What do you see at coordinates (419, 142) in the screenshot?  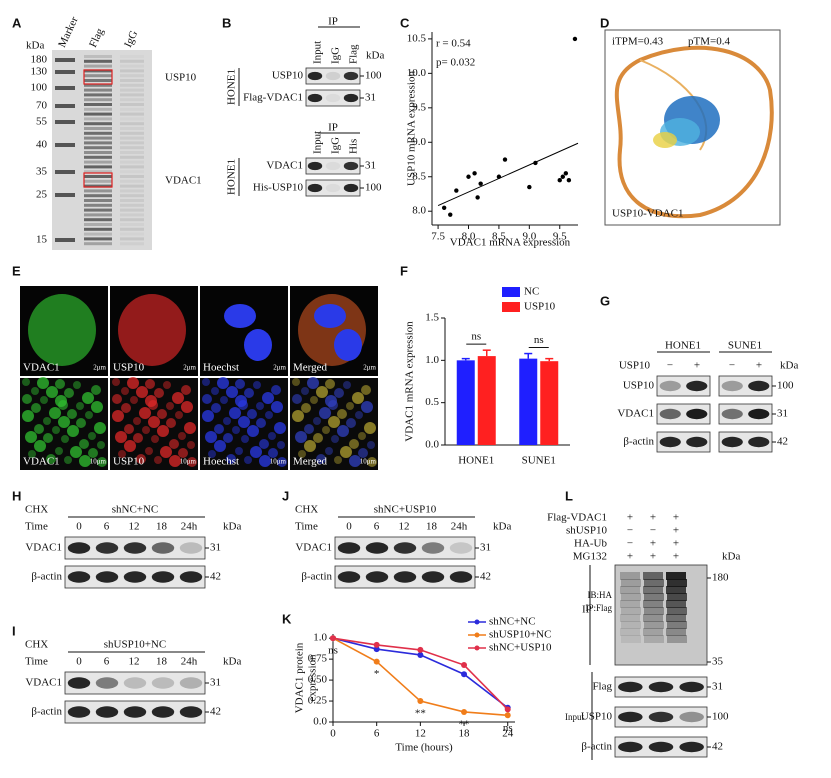 I see `y-tick-label: 9.0` at bounding box center [419, 142].